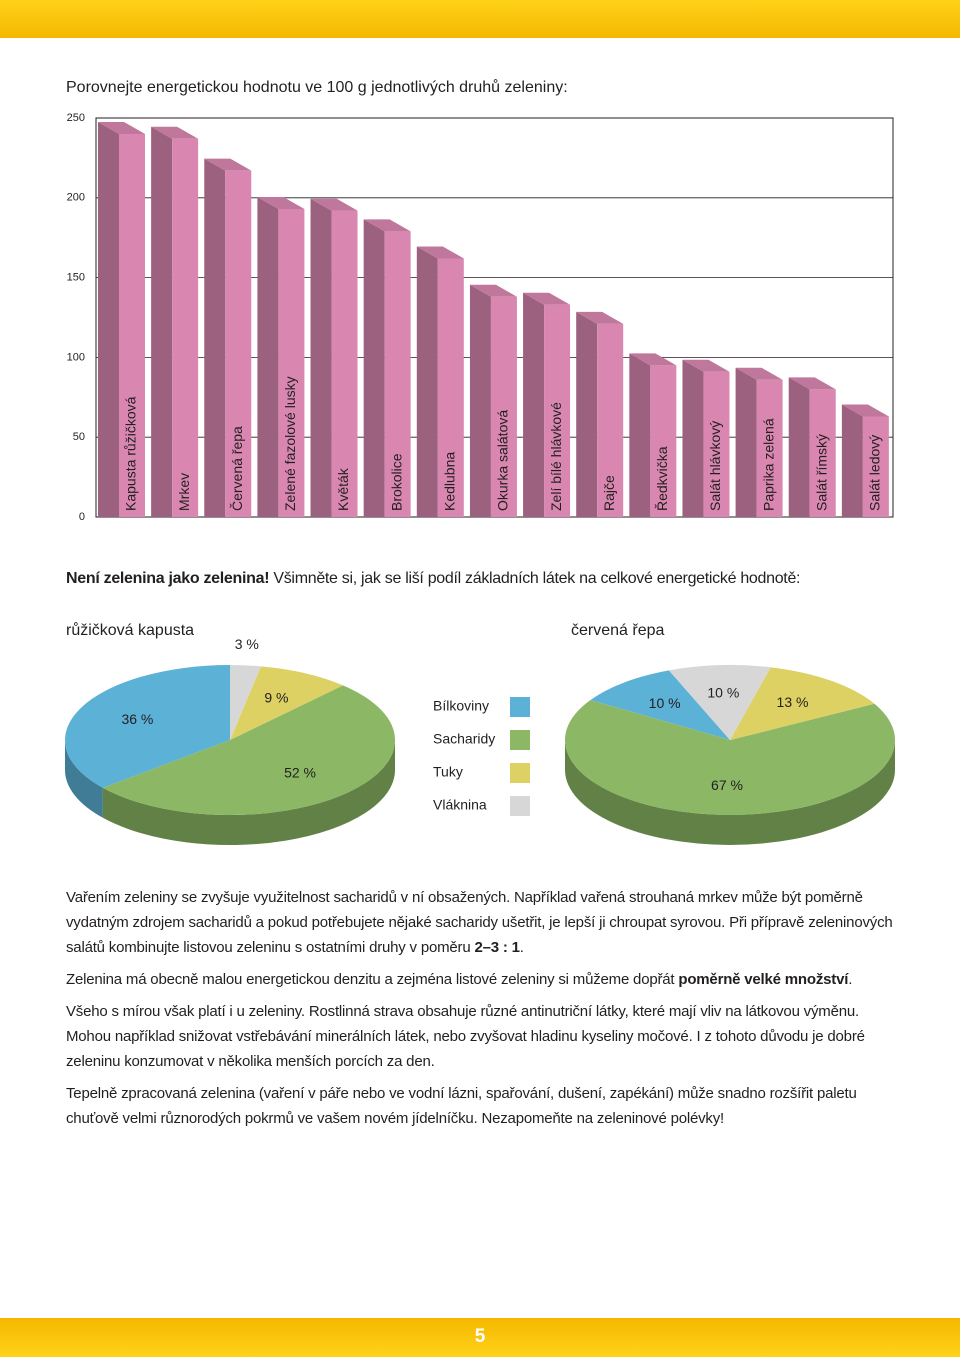 The height and width of the screenshot is (1357, 960). What do you see at coordinates (503, 460) in the screenshot?
I see `x-tick-label: Okurka salátová` at bounding box center [503, 460].